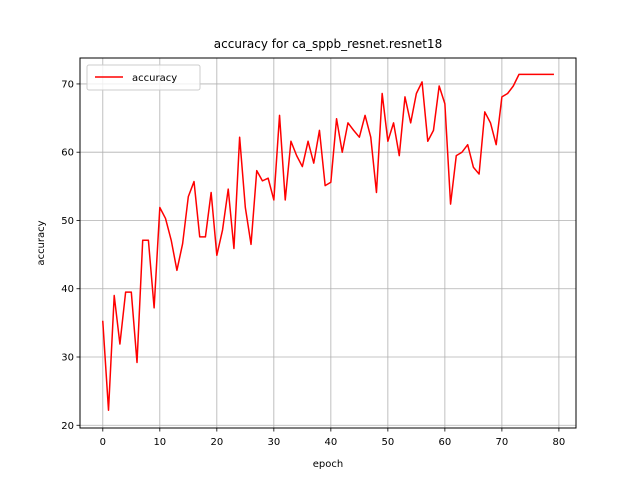 This screenshot has width=640, height=480. What do you see at coordinates (154, 78) in the screenshot?
I see `legend-label: accuracy` at bounding box center [154, 78].